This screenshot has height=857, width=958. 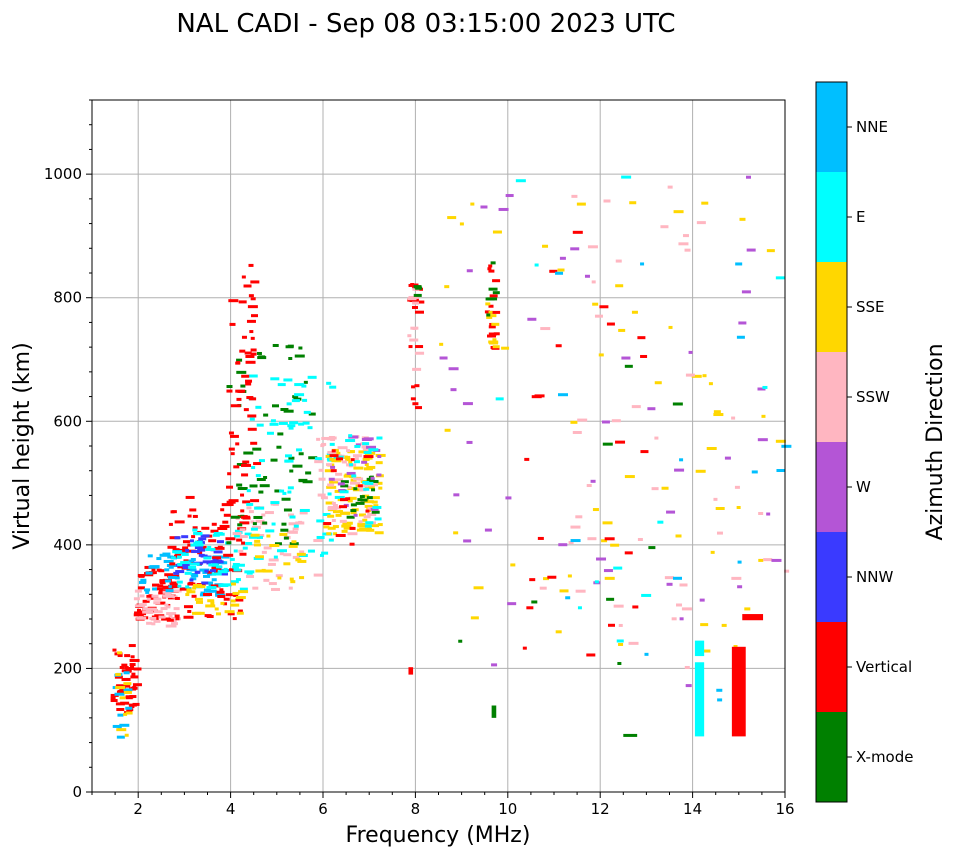 I want to click on colorbar-label: Azimuth Direction, so click(x=935, y=441).